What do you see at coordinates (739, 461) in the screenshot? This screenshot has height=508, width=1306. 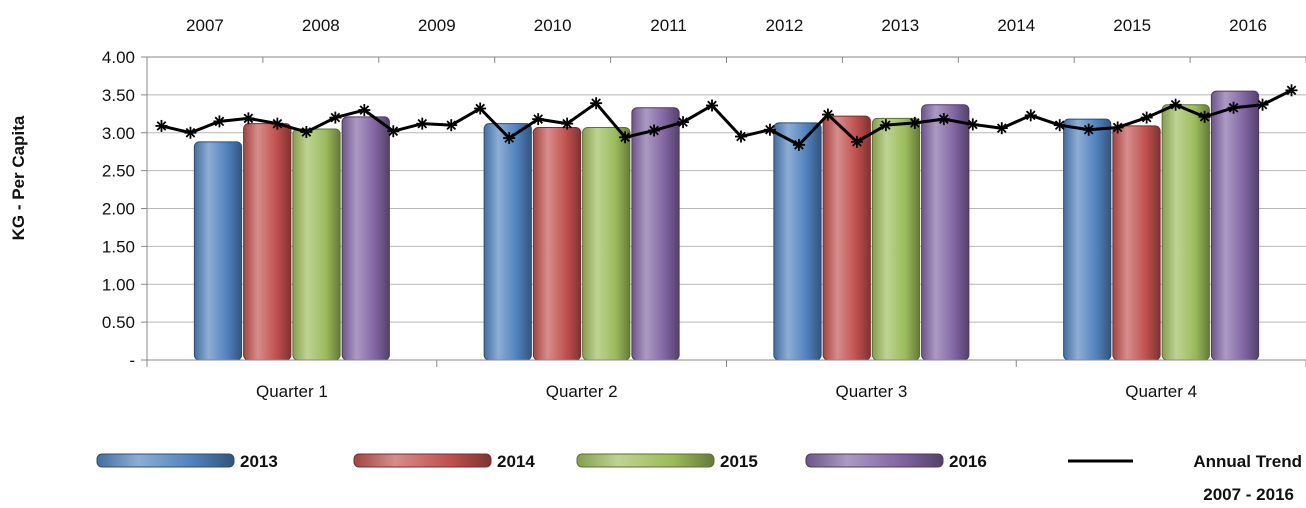 I see `legend-label-2015: 2015` at bounding box center [739, 461].